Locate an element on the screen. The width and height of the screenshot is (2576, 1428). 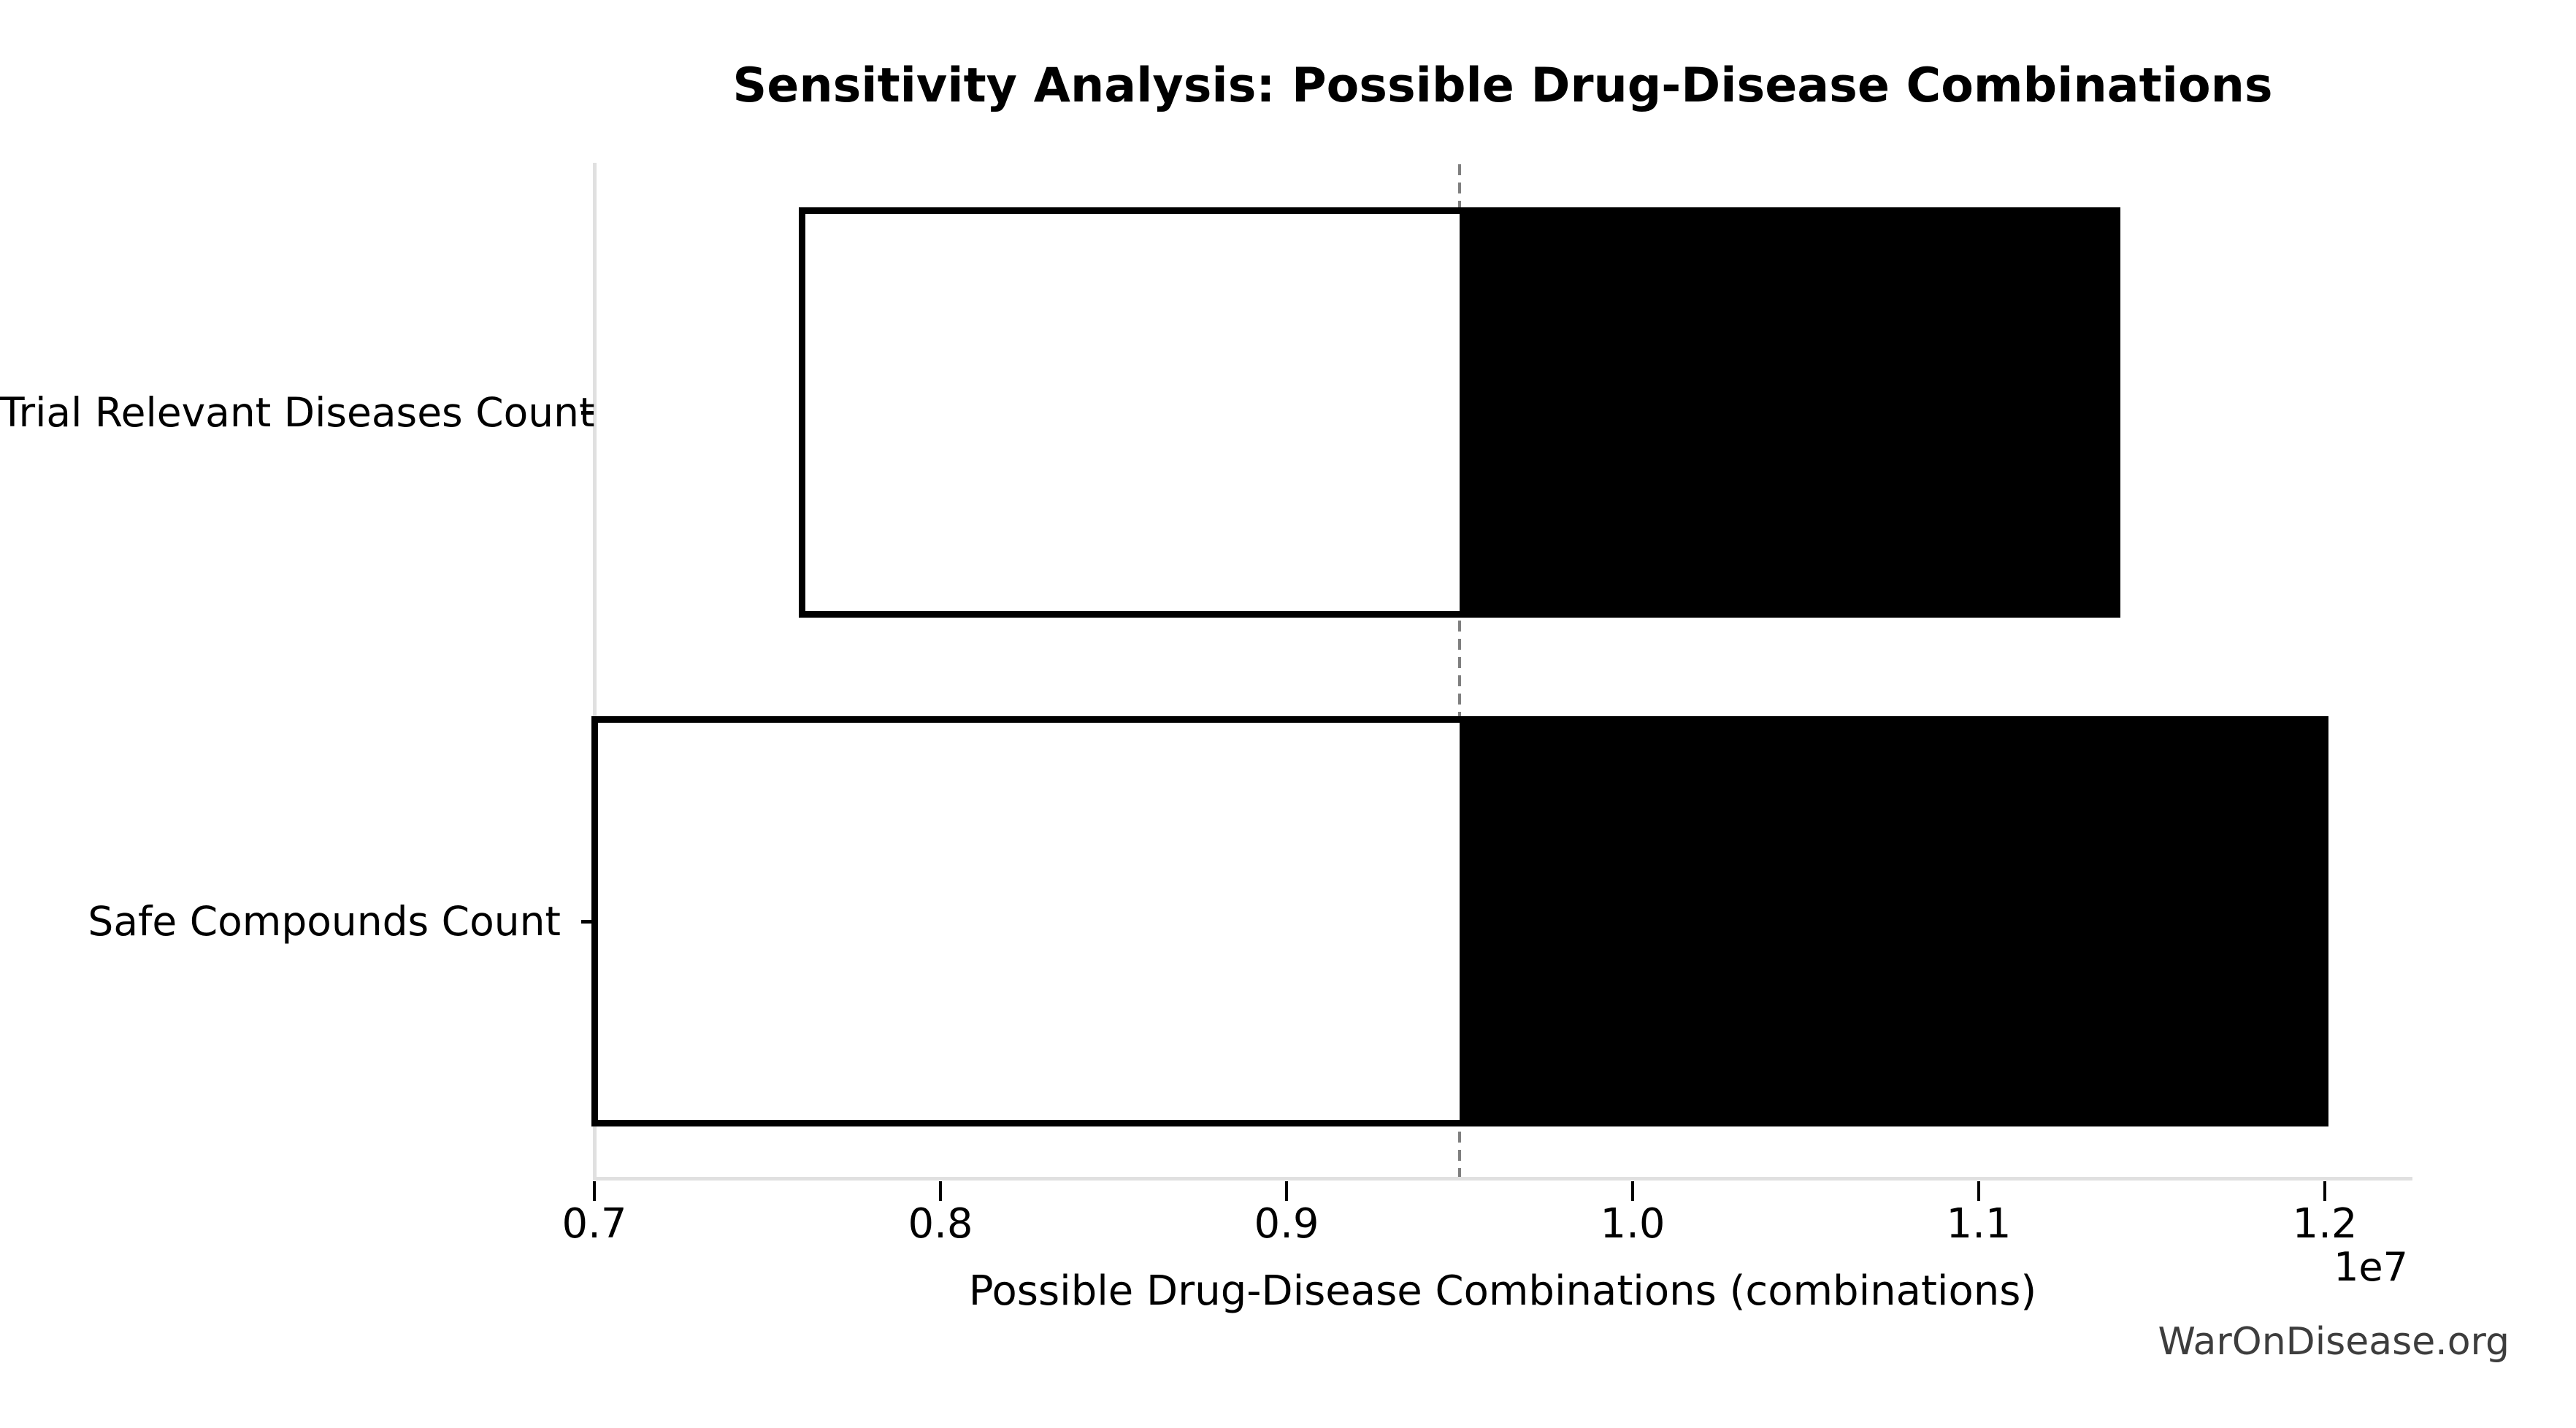
x-tick-label: 1.2 is located at coordinates (2325, 1224).